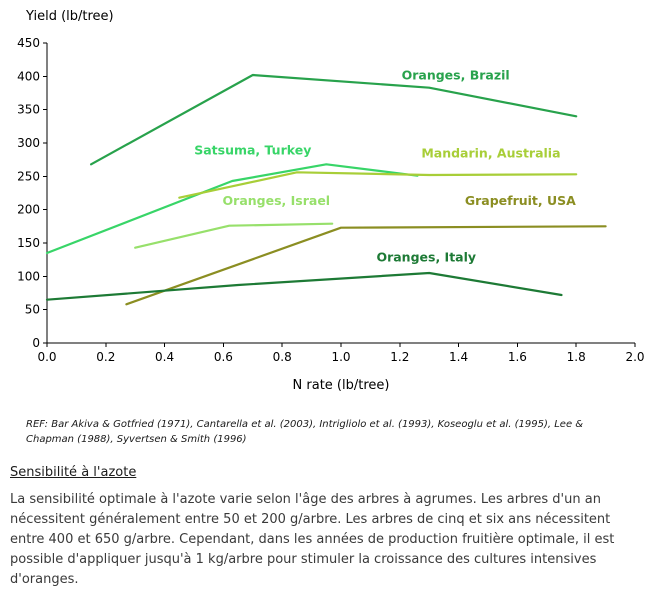  Describe the element at coordinates (28, 243) in the screenshot. I see `y-tick-label: 150` at that location.